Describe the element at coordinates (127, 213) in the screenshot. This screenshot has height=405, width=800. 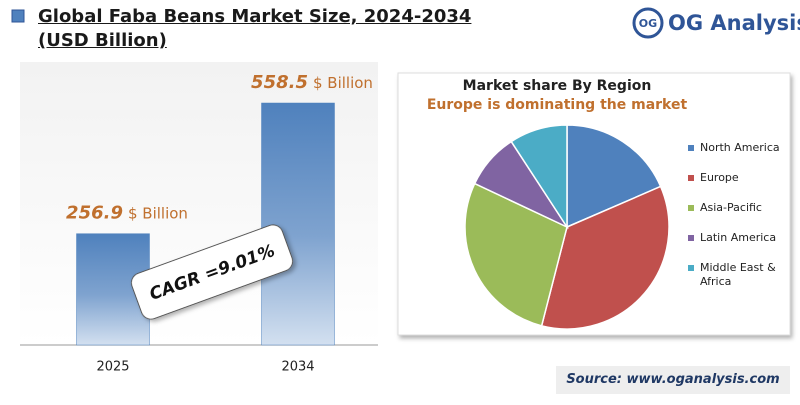
I see `value-label: 256.9 $ Billion` at that location.